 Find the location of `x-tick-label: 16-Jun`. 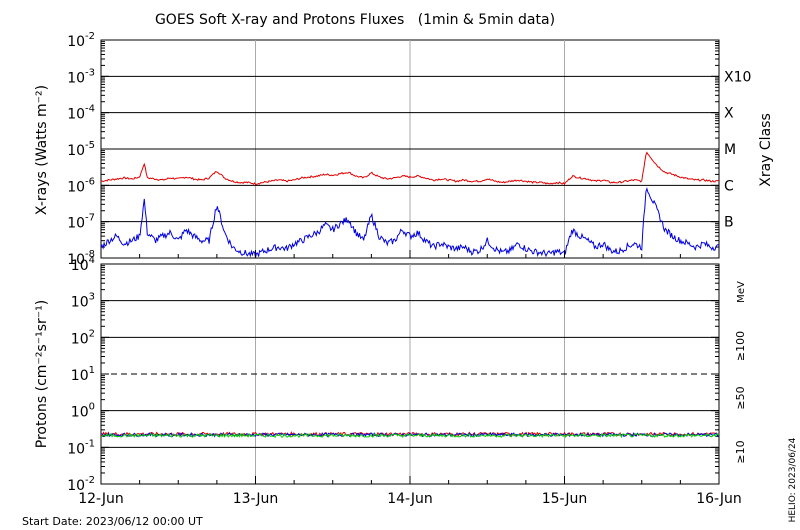

x-tick-label: 16-Jun is located at coordinates (719, 499).